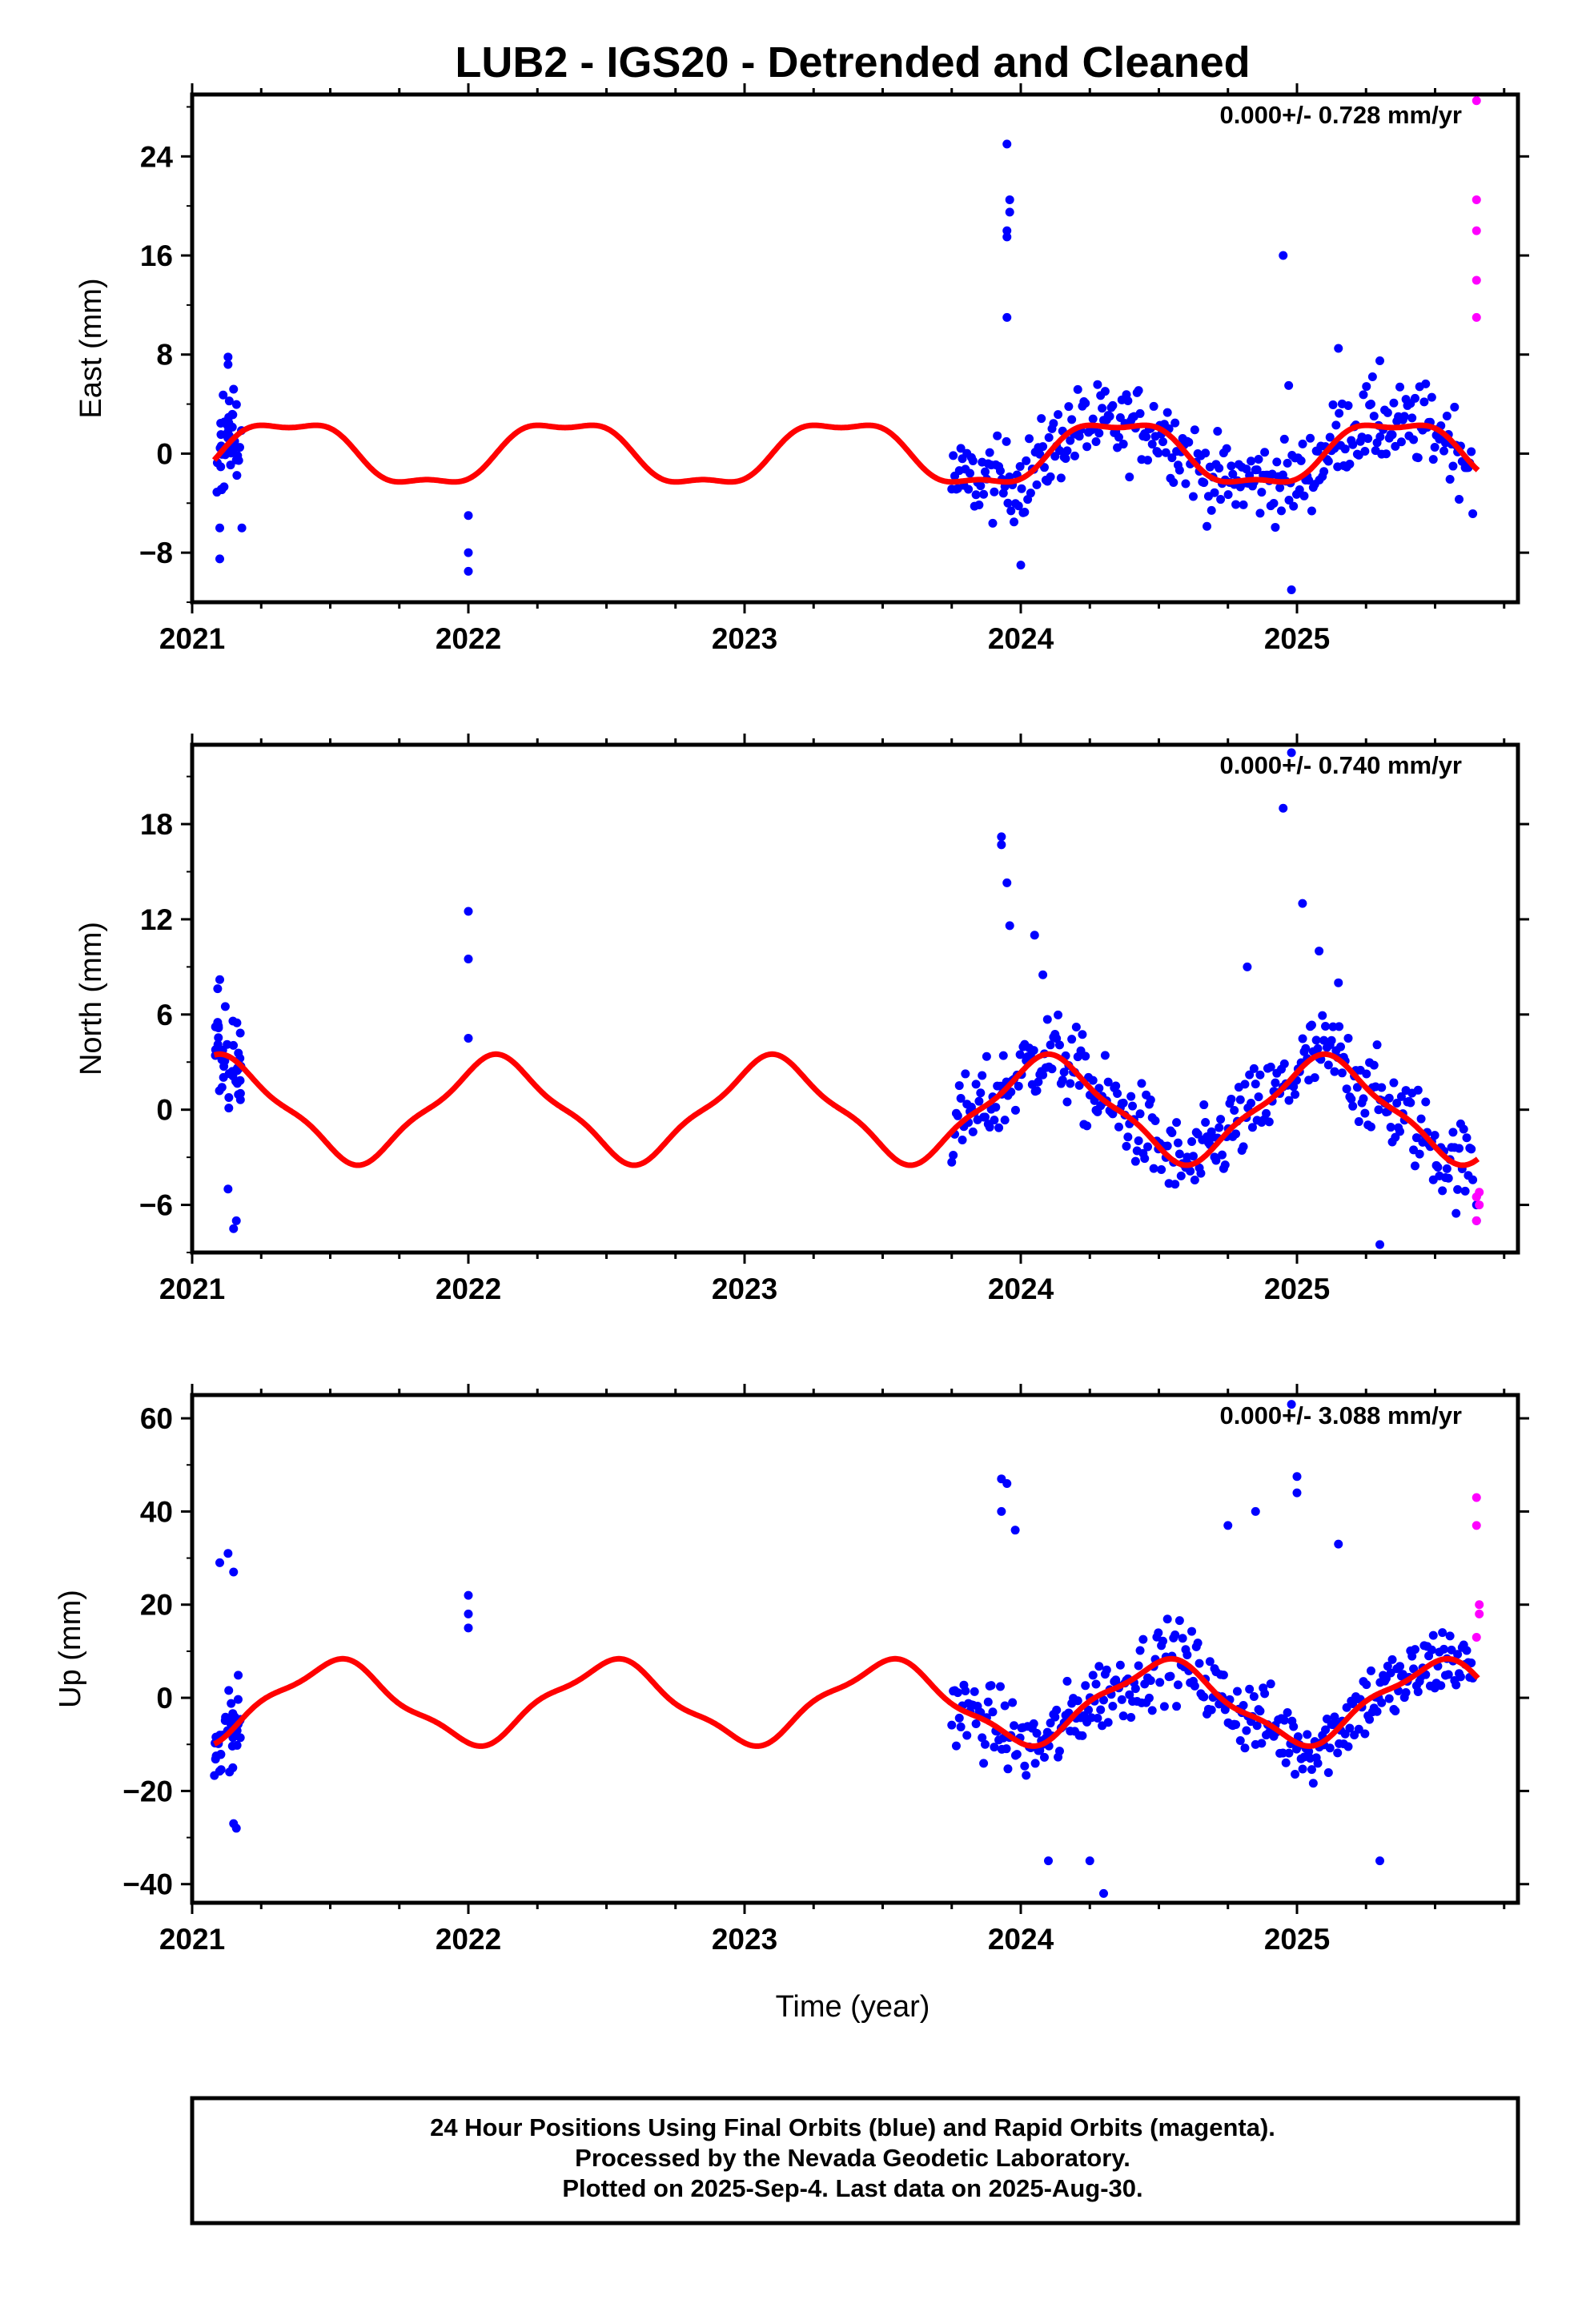 This screenshot has height=2324, width=1582. What do you see at coordinates (156, 825) in the screenshot?
I see `y-tick-label: 18` at bounding box center [156, 825].